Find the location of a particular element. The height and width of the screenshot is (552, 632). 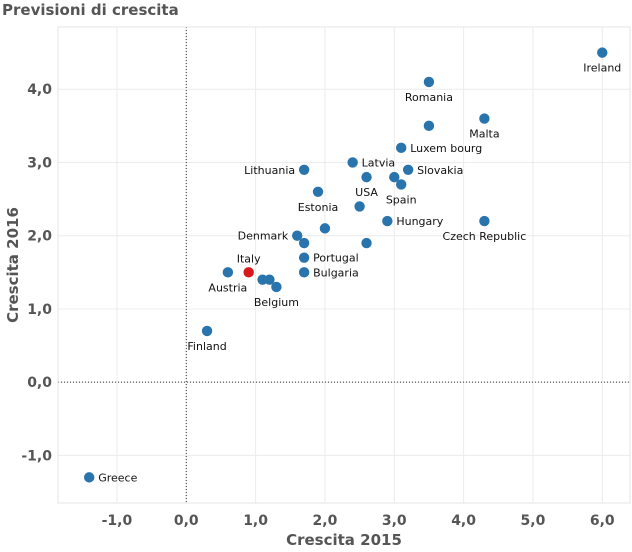

point-label: Luxem bourg is located at coordinates (446, 148).